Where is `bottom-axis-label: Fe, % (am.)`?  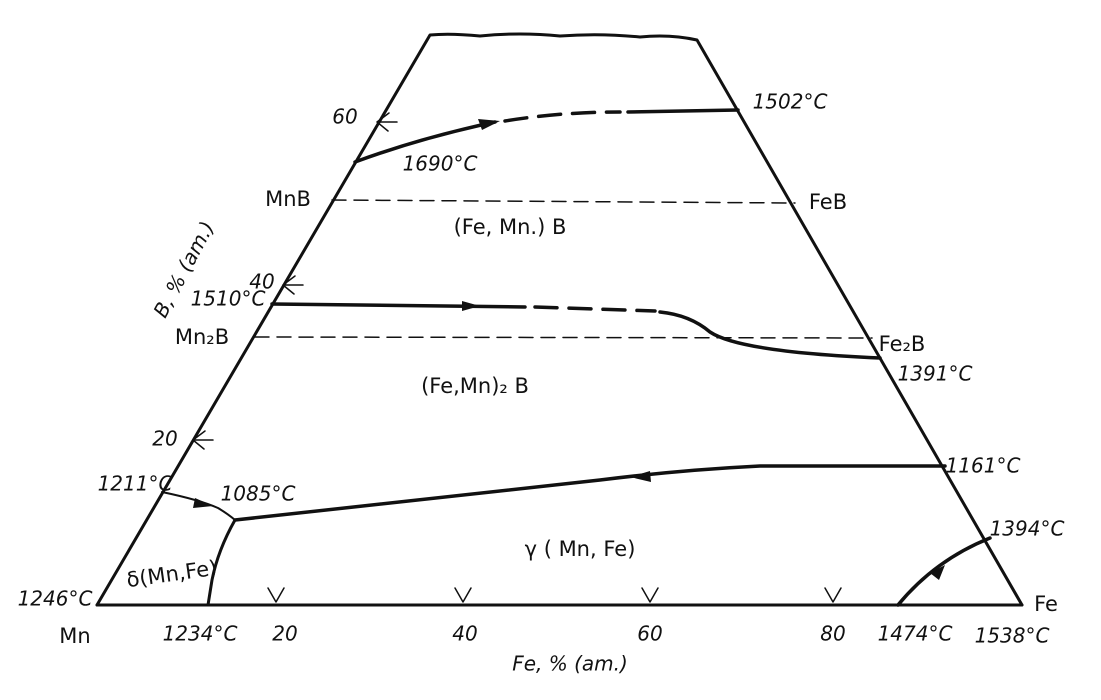 bottom-axis-label: Fe, % (am.) is located at coordinates (570, 664).